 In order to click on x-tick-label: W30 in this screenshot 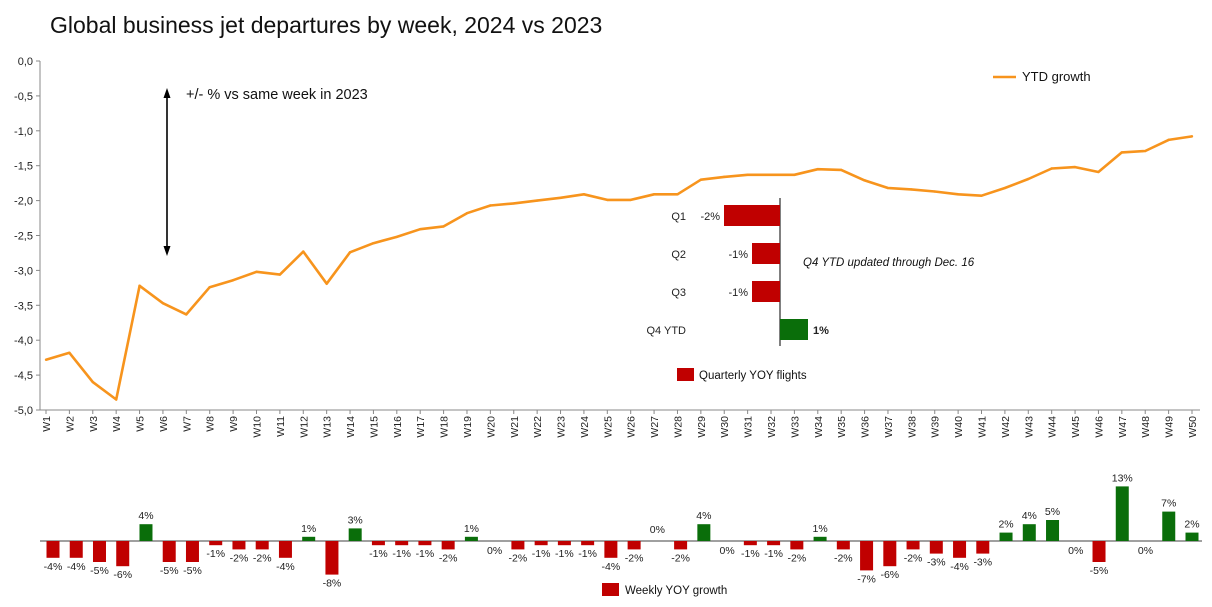, I will do `click(725, 427)`.